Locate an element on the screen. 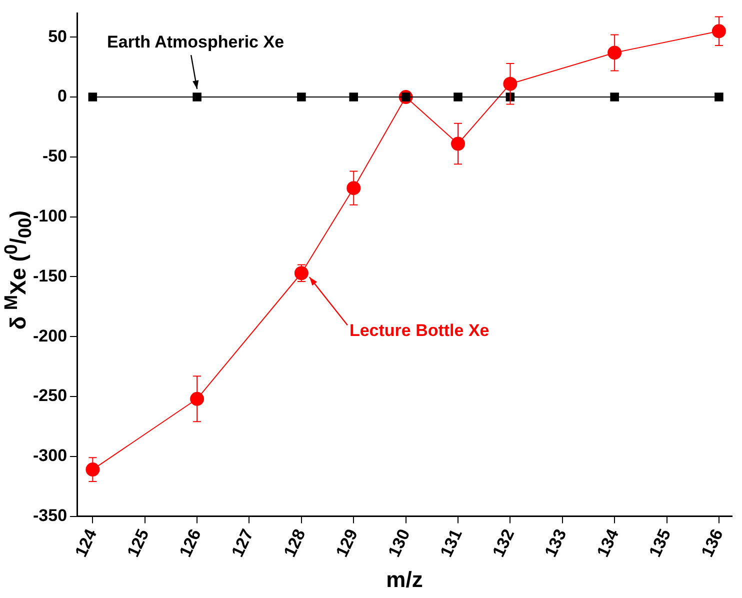  y-tick-label: -100 is located at coordinates (50, 216).